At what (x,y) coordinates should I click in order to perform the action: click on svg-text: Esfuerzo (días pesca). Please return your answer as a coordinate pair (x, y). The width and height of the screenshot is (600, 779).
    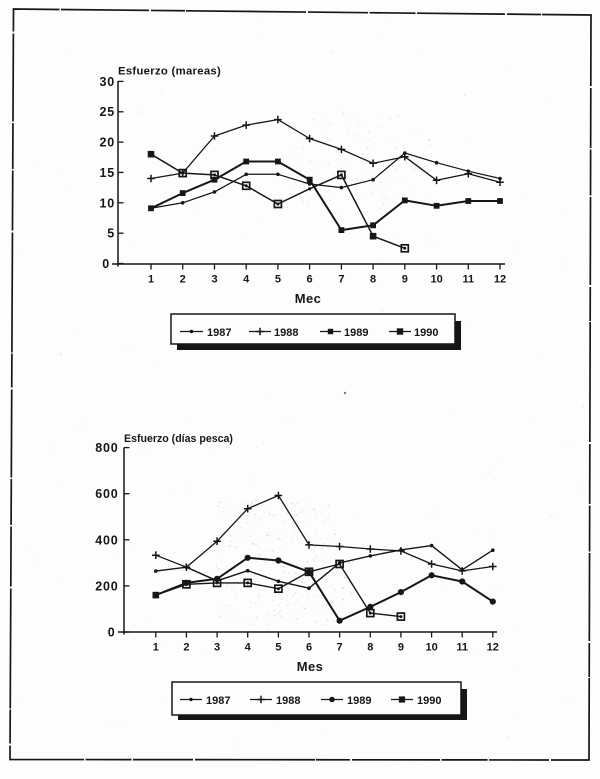
    Looking at the image, I should click on (178, 439).